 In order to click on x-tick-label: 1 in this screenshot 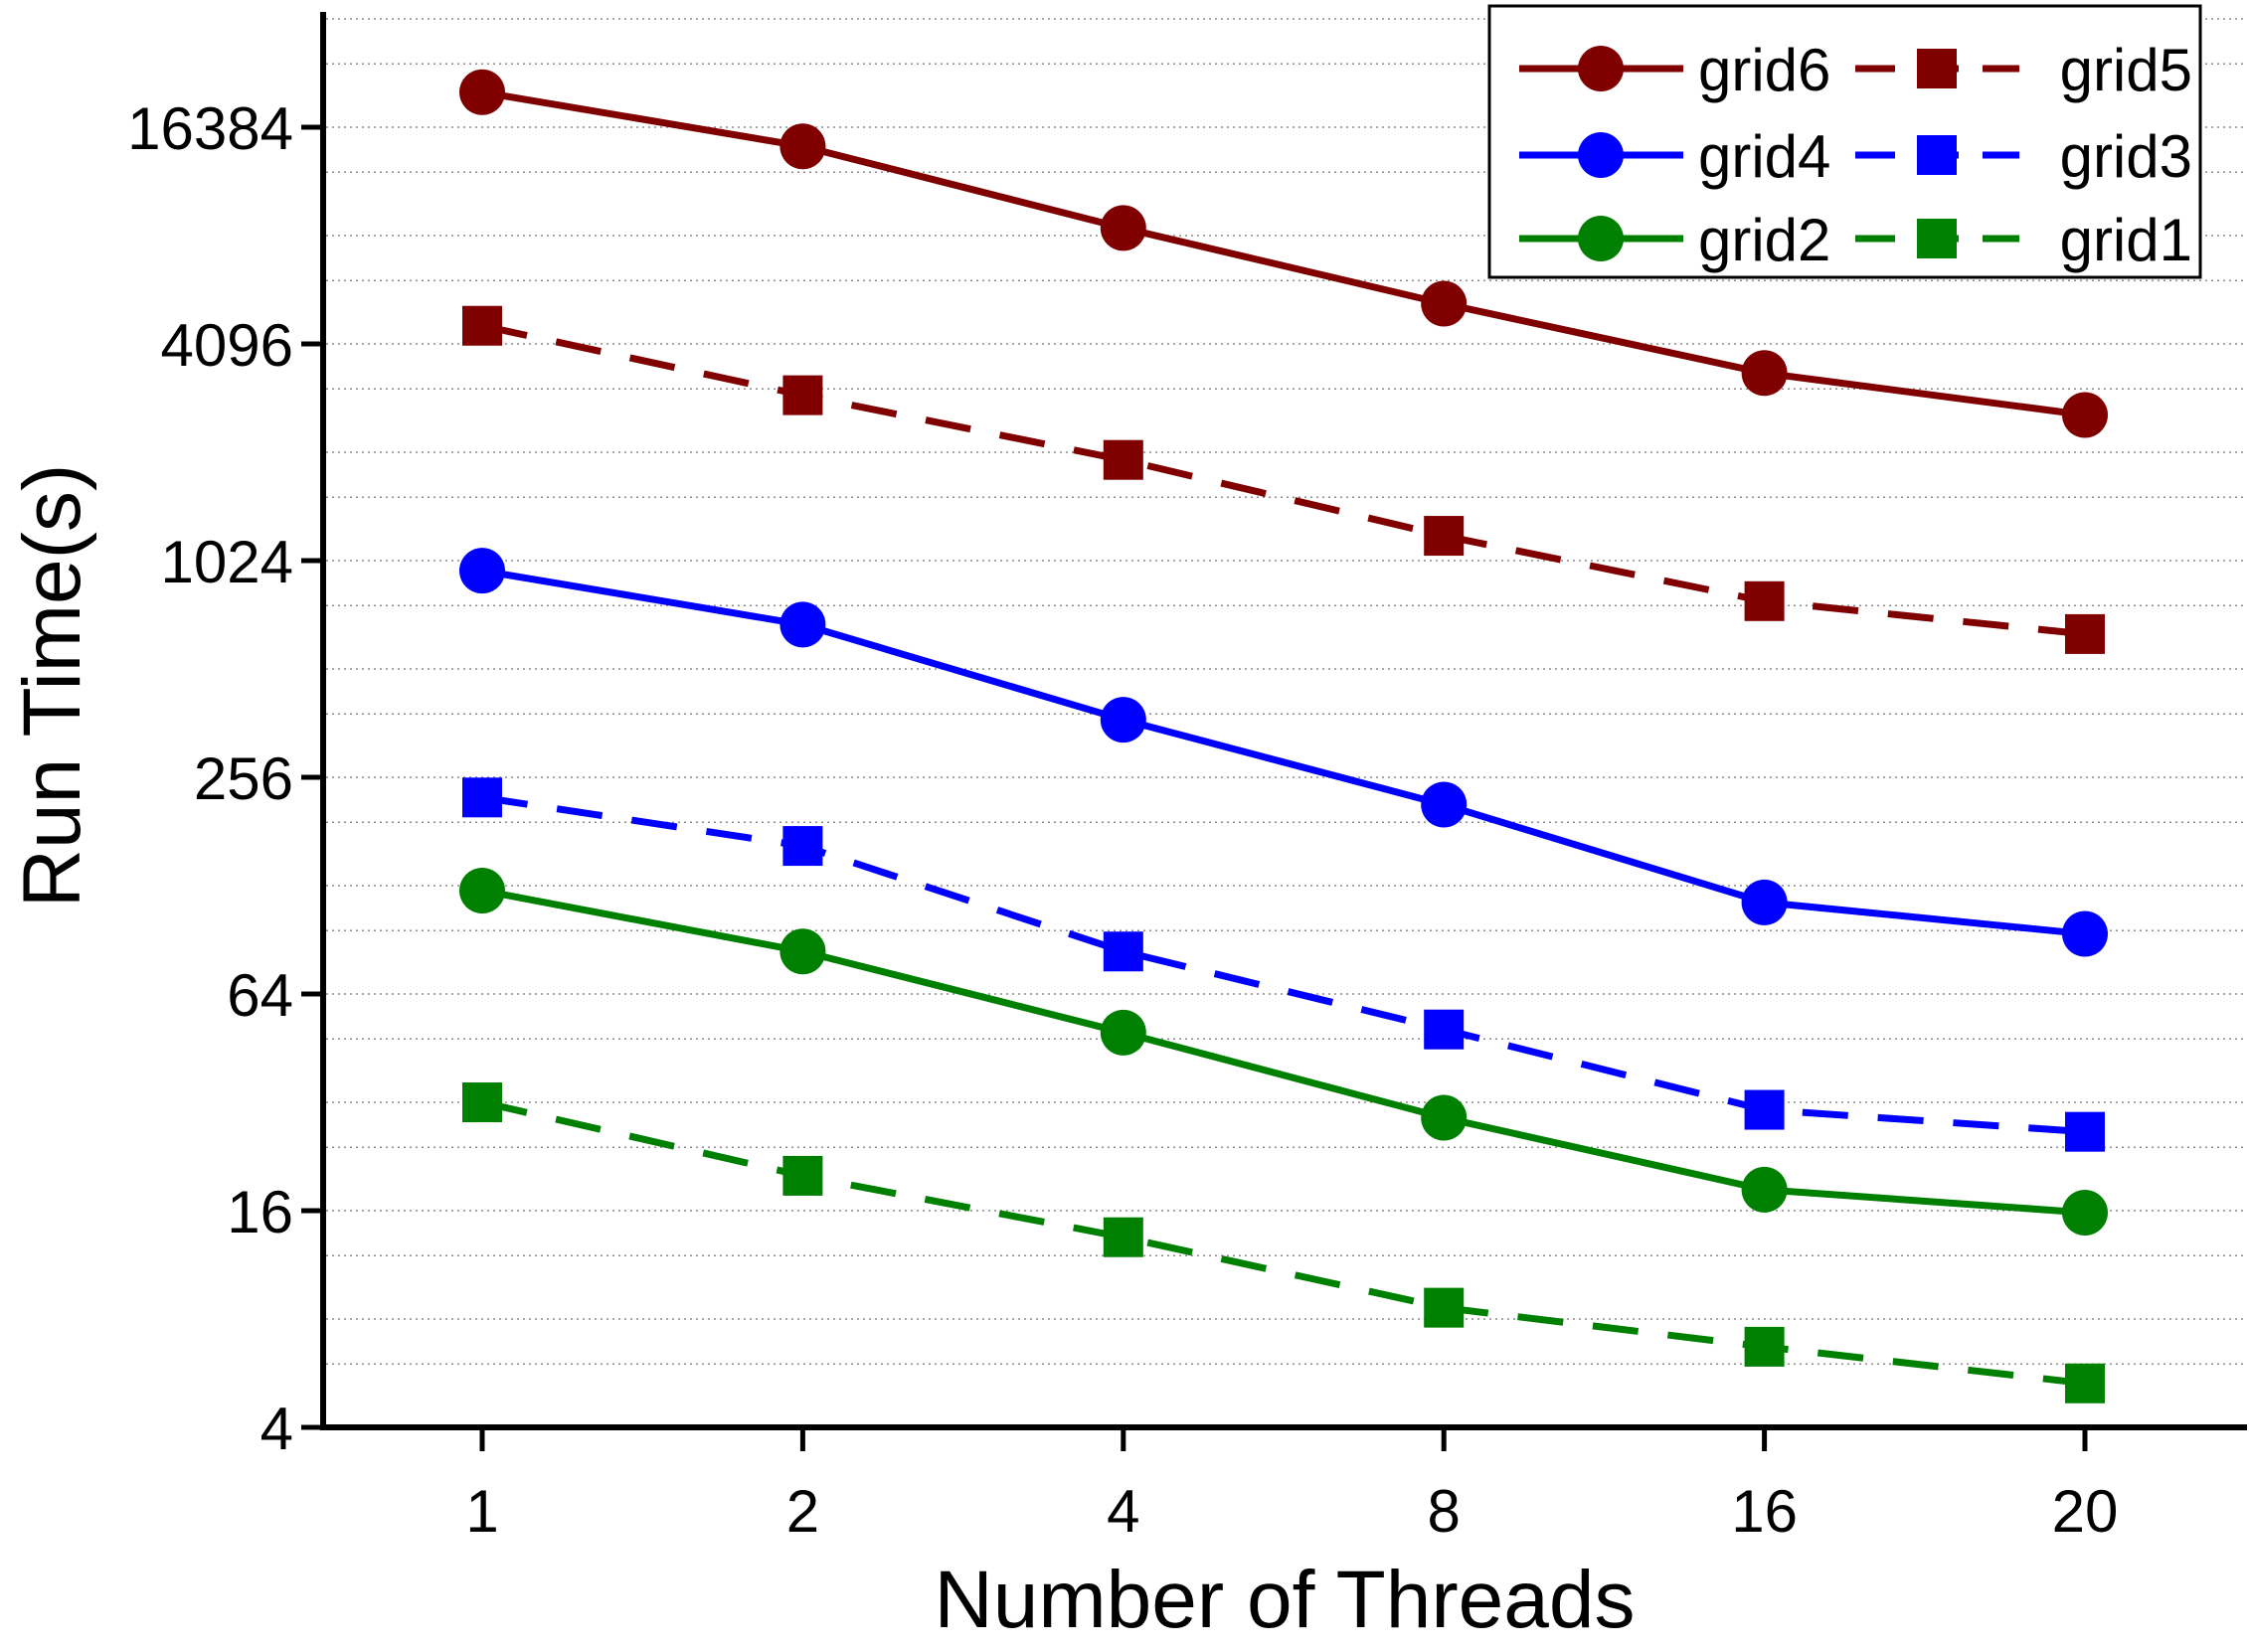, I will do `click(481, 1511)`.